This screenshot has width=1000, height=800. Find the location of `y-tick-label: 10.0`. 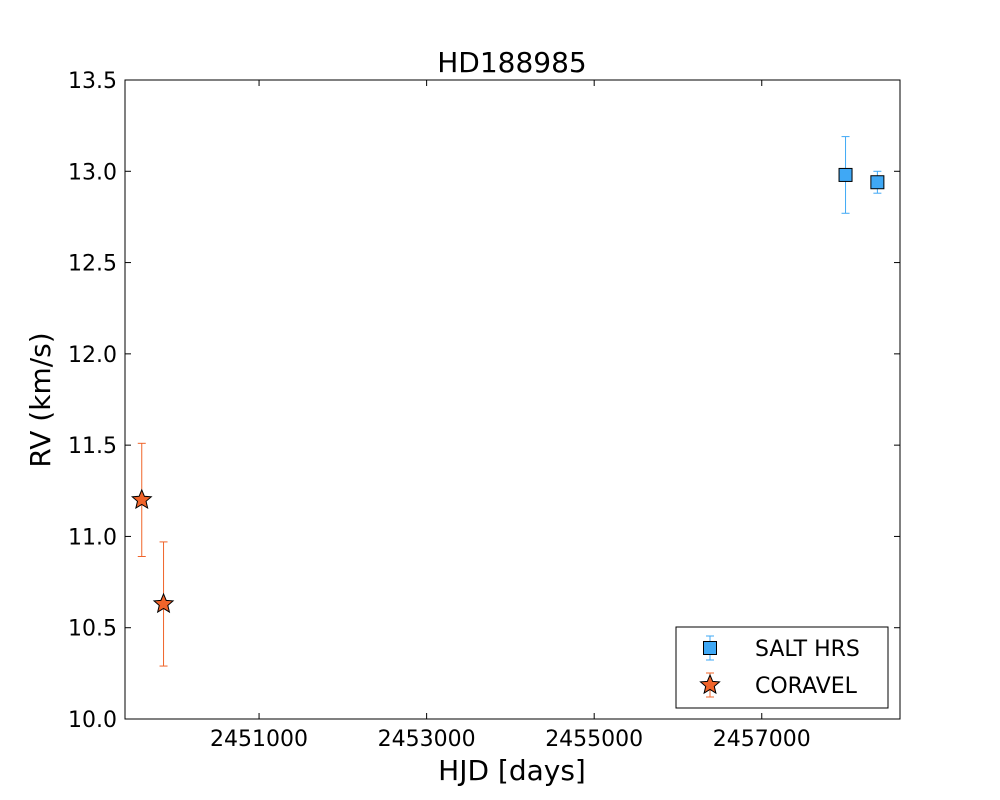

y-tick-label: 10.0 is located at coordinates (92, 720).